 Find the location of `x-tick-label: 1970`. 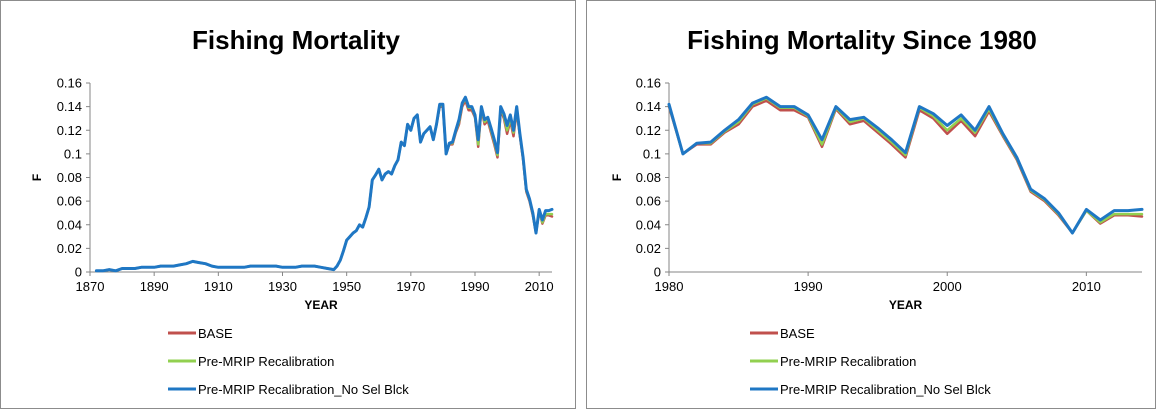

x-tick-label: 1970 is located at coordinates (410, 286).